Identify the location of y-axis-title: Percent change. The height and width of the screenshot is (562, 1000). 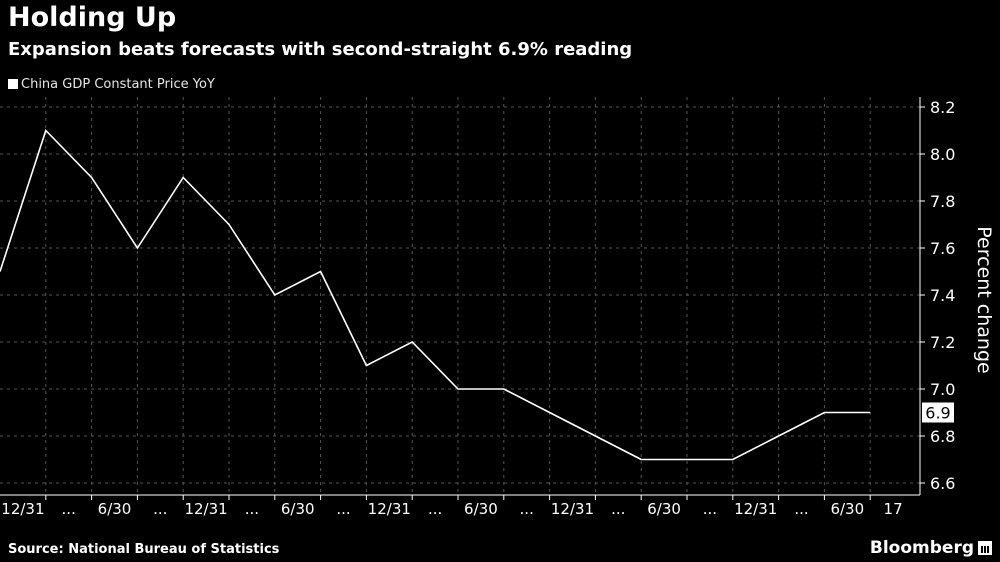
(984, 299).